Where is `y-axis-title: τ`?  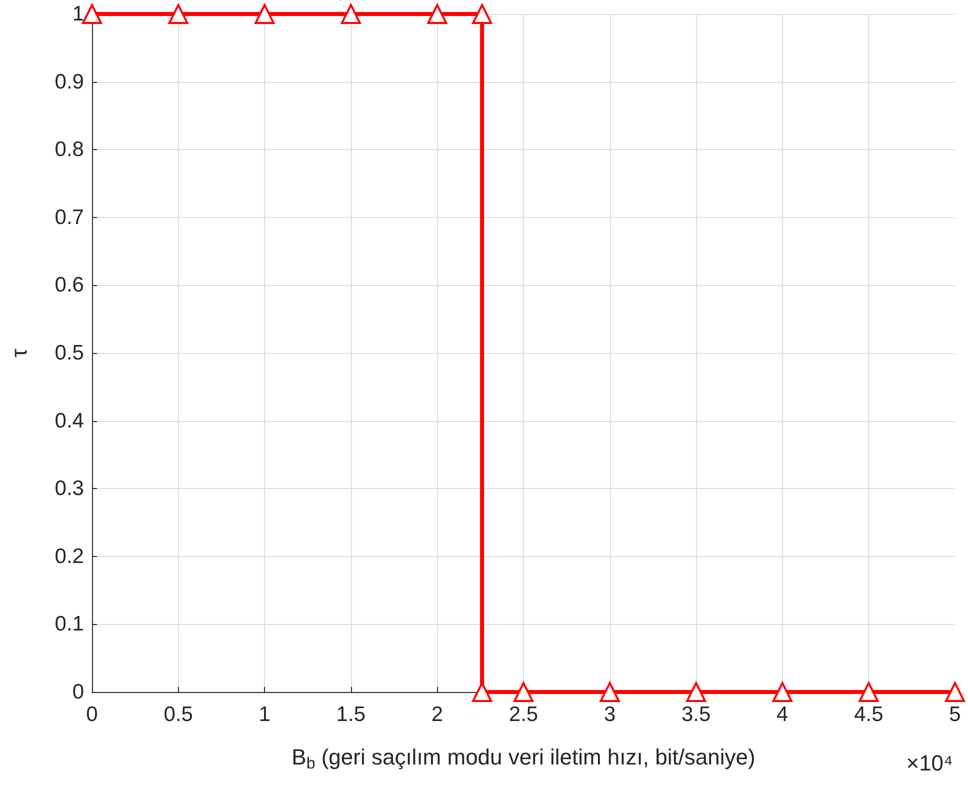 y-axis-title: τ is located at coordinates (19, 353).